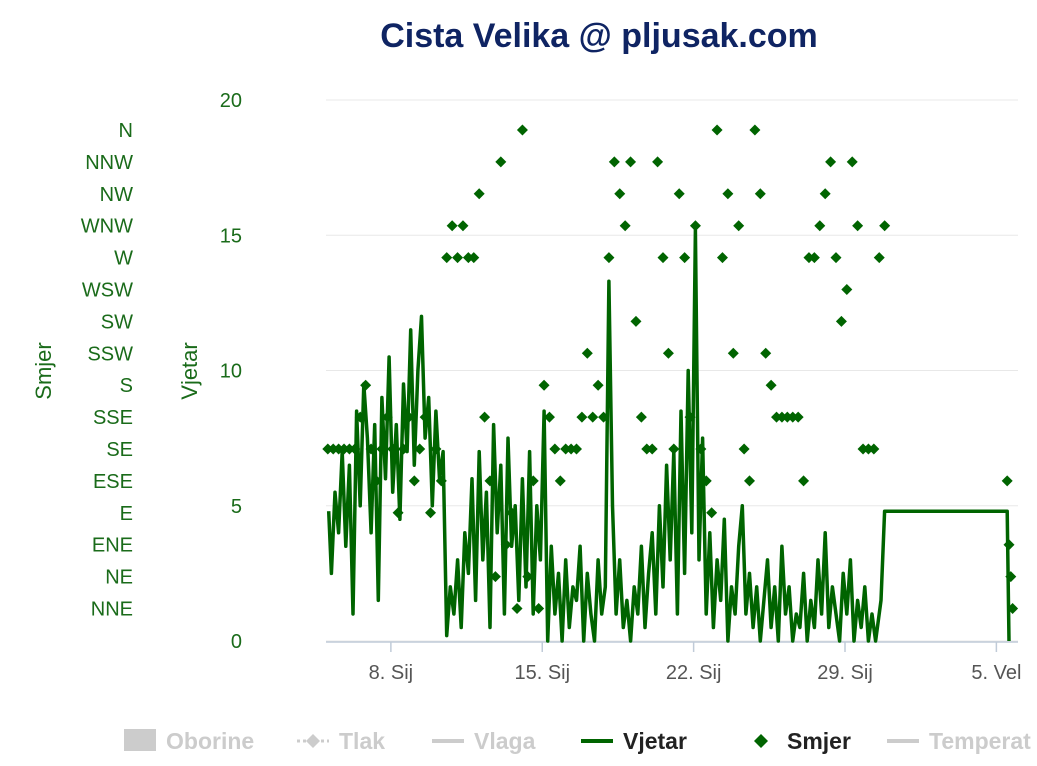  What do you see at coordinates (845, 673) in the screenshot?
I see `x-tick-label: 29. Sij` at bounding box center [845, 673].